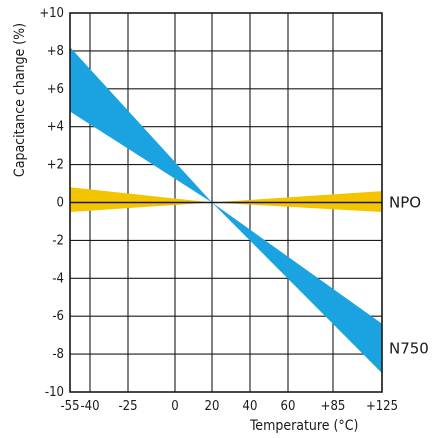 This screenshot has height=438, width=440. What do you see at coordinates (288, 406) in the screenshot?
I see `x-tick-label: 60` at bounding box center [288, 406].